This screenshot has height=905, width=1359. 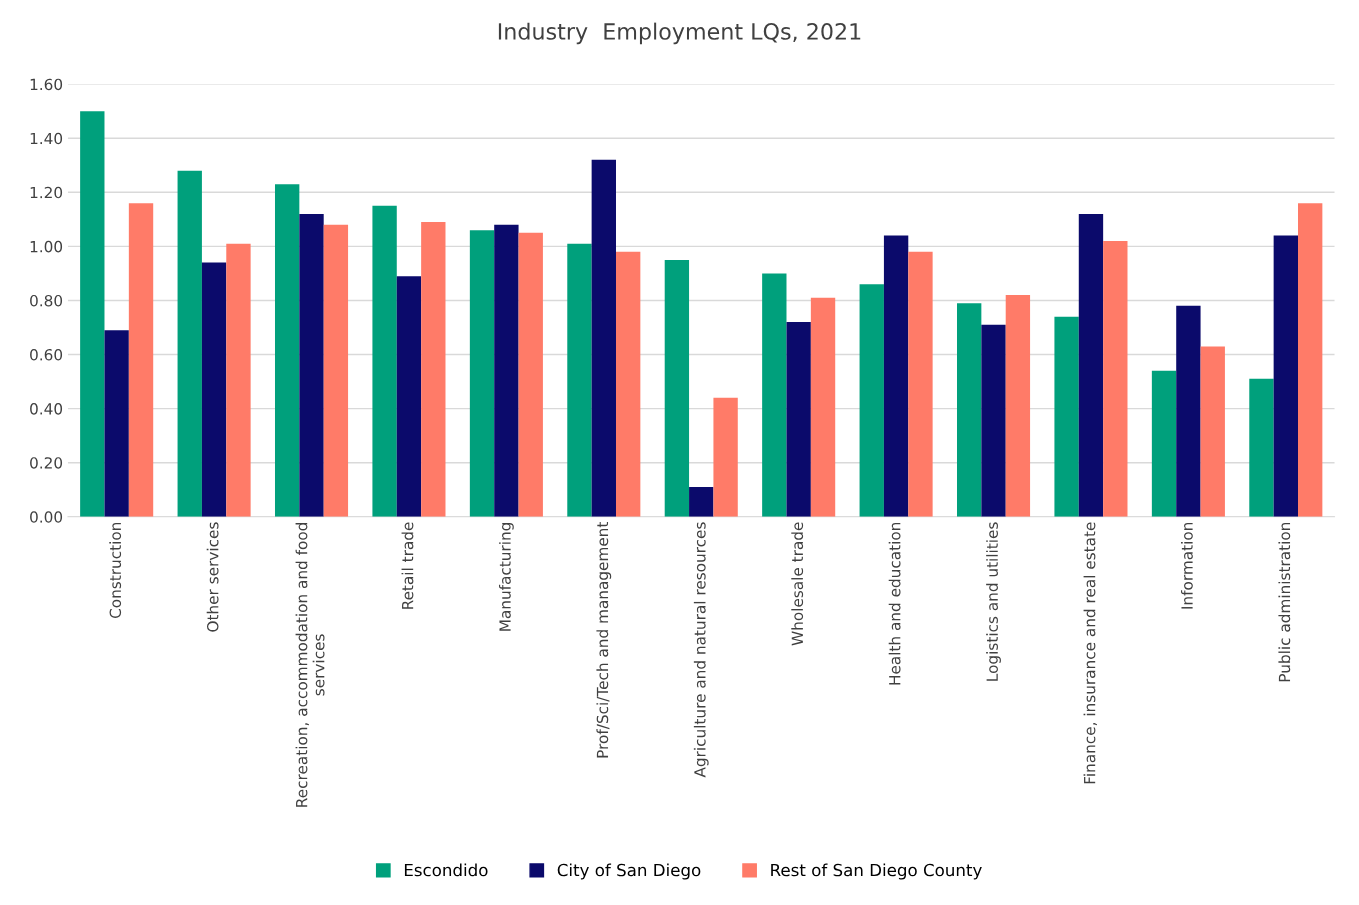 I want to click on y-tick-label: 1.00, so click(x=46, y=246).